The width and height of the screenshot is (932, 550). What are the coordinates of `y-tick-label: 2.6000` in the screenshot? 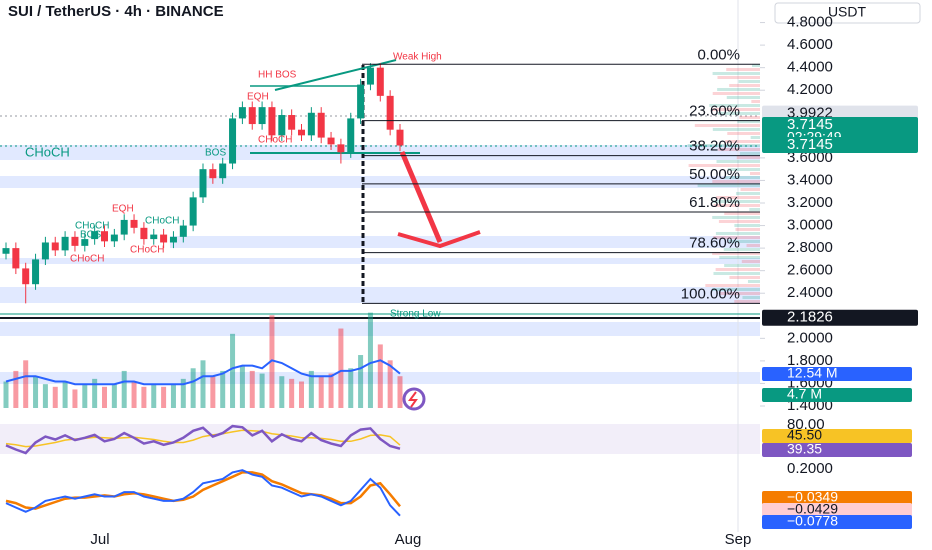 It's located at (810, 270).